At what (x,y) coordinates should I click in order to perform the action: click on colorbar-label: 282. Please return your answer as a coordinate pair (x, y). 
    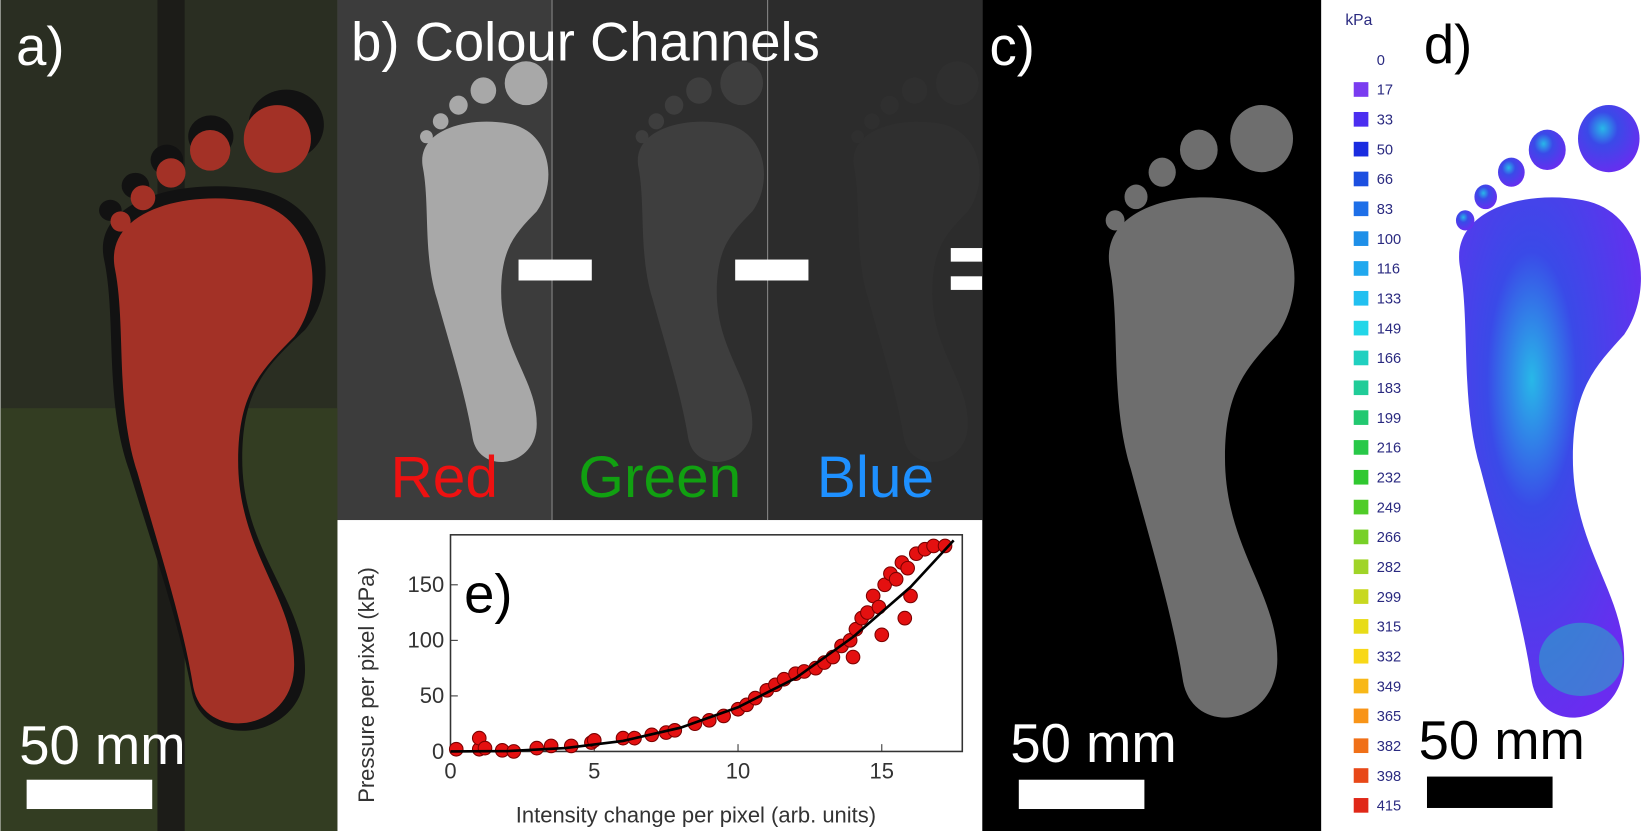
    Looking at the image, I should click on (1389, 568).